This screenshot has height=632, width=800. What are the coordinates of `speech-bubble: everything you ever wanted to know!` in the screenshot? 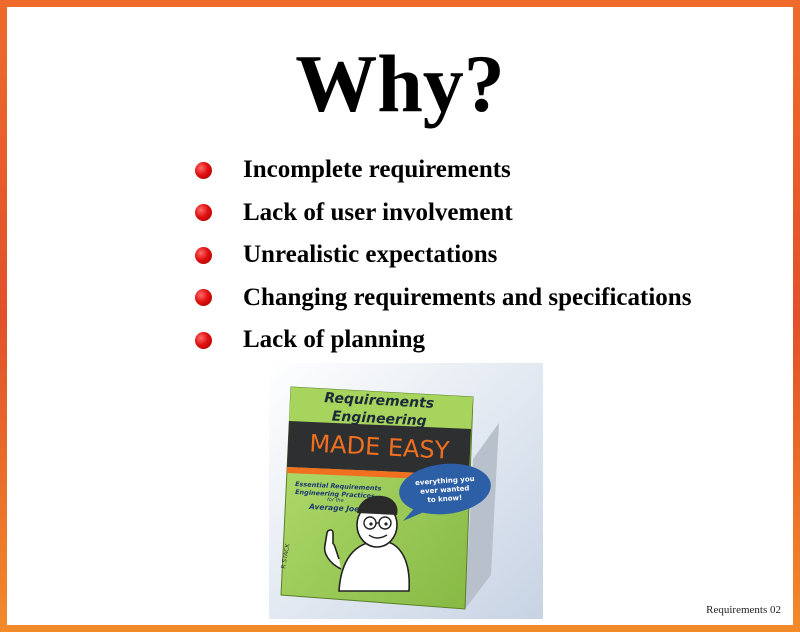 It's located at (445, 492).